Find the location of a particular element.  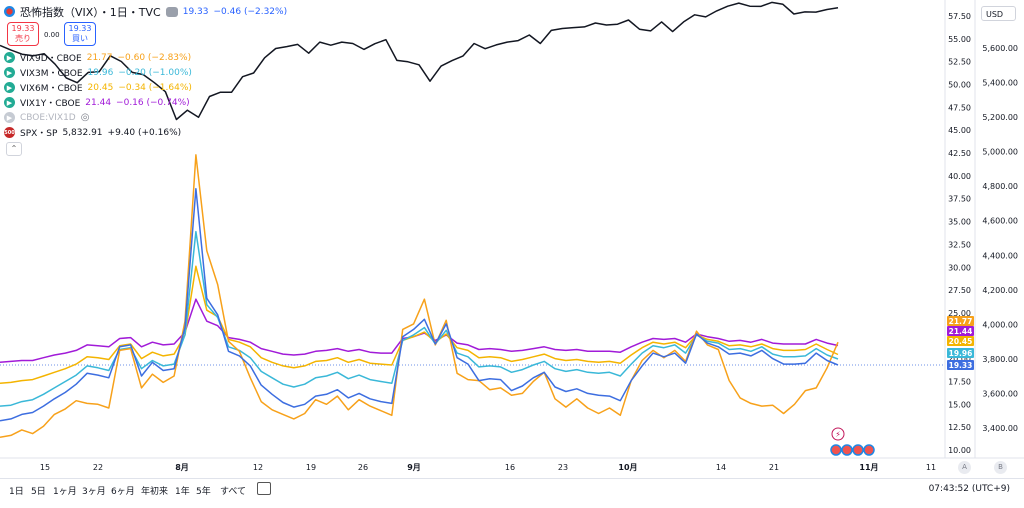

price-tag-label: 21.44 is located at coordinates (961, 331).